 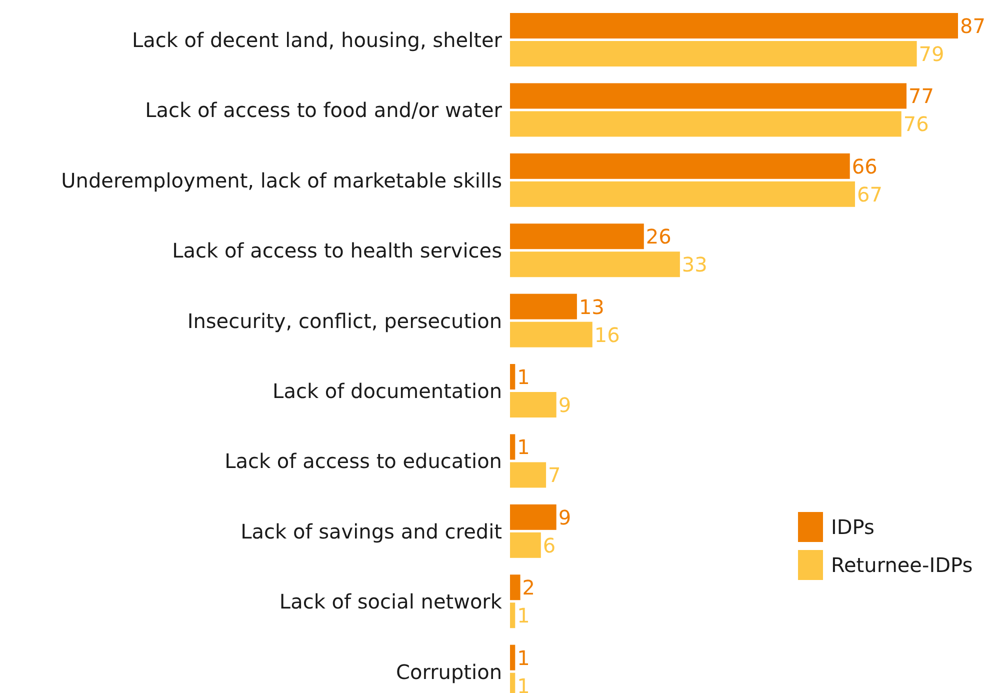 I want to click on y-tick-label: Lack of savings and credit, so click(x=371, y=531).